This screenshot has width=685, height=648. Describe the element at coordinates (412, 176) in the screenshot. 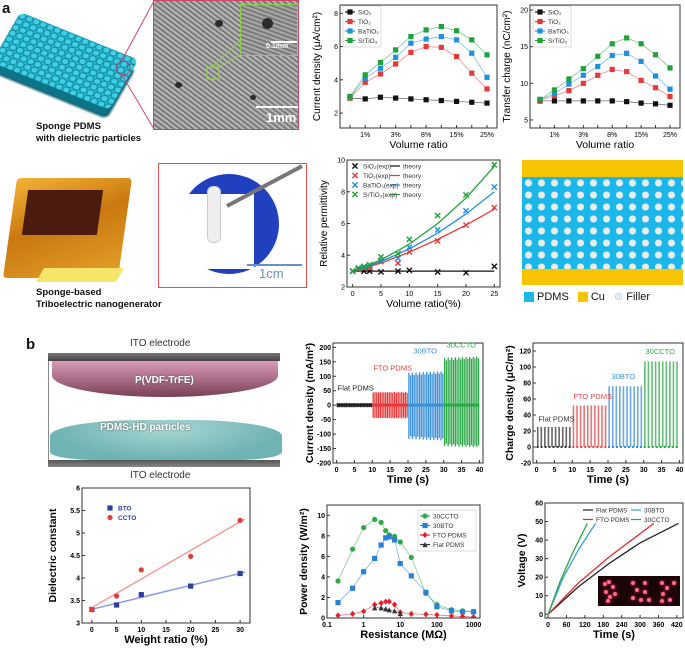

I see `legend-label: theory` at that location.